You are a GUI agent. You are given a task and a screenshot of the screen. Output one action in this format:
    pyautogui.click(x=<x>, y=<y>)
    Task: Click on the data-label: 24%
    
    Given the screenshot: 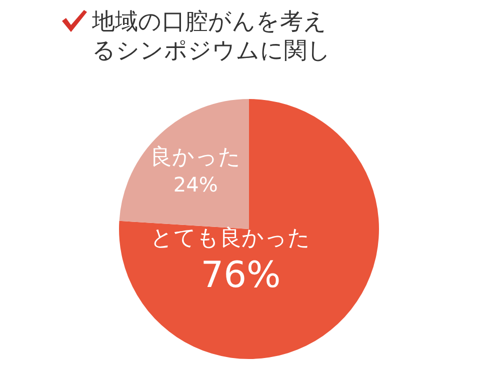 What is the action you would take?
    pyautogui.click(x=195, y=184)
    